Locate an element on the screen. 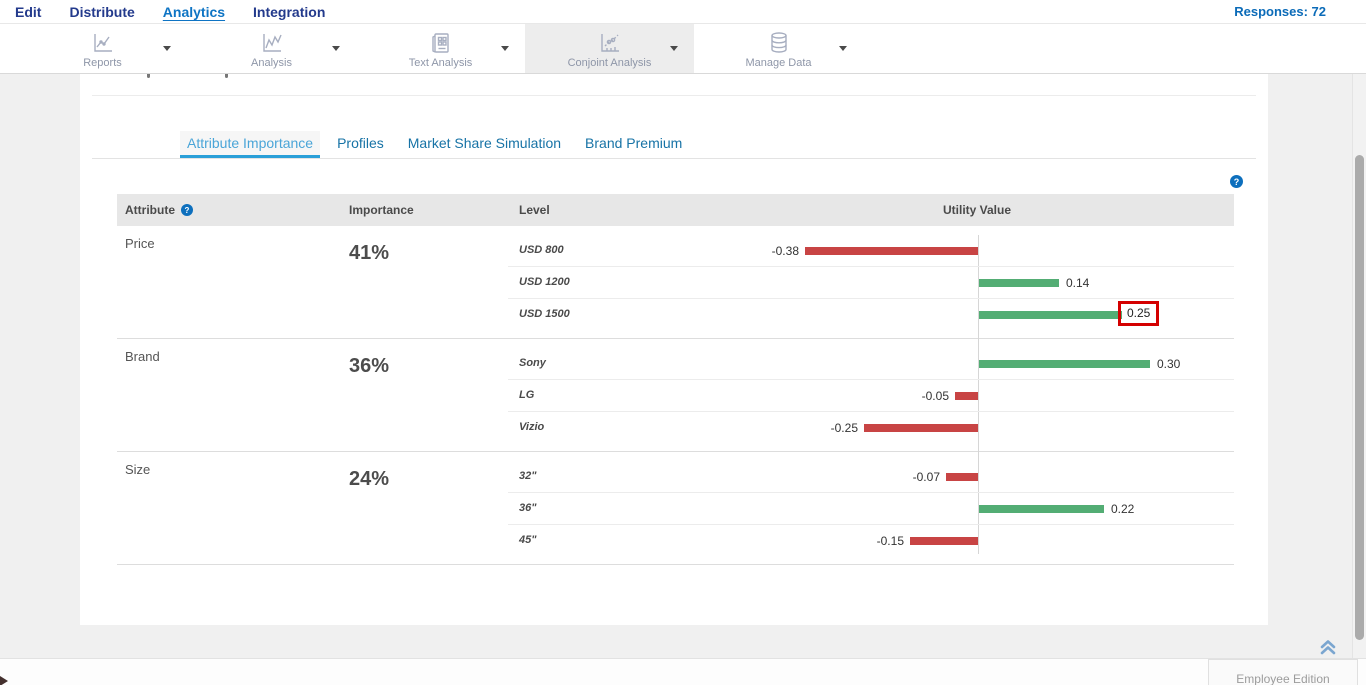  level-row-usd-800: USD 800 -0.38 is located at coordinates (871, 251).